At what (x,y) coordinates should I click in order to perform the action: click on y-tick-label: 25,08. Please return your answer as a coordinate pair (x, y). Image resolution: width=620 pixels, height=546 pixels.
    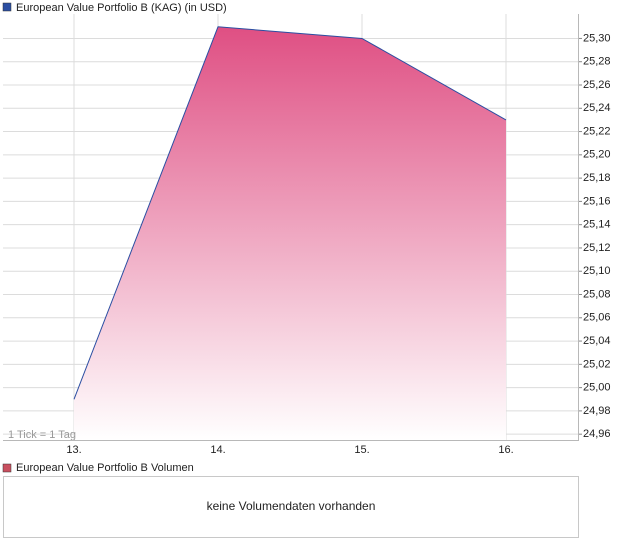
    Looking at the image, I should click on (597, 294).